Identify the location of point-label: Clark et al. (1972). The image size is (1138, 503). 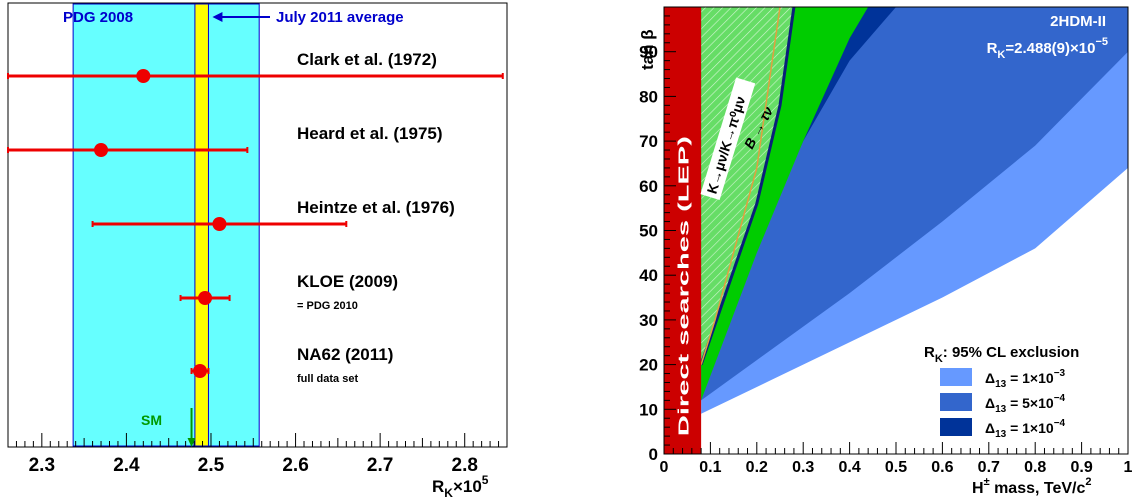
(367, 59).